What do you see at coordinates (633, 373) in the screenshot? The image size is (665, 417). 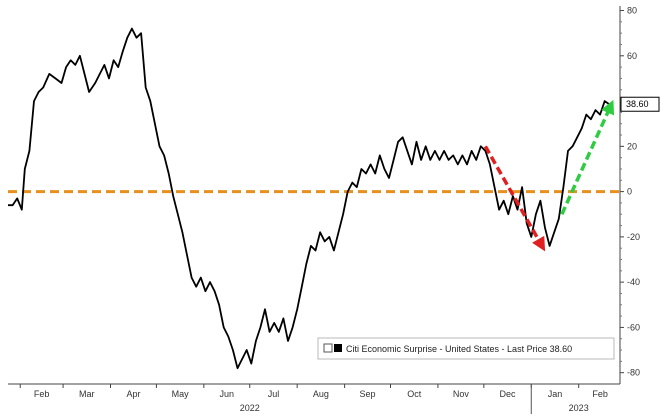 I see `y-tick-label: -80` at bounding box center [633, 373].